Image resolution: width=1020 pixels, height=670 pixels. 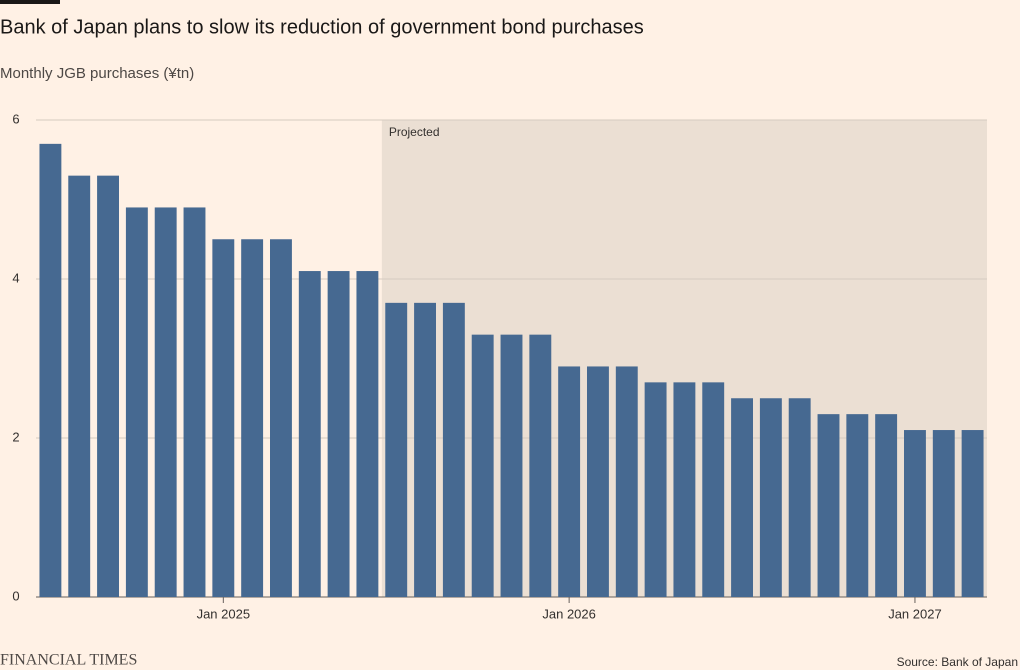 I want to click on y-tick-label: 2, so click(x=15, y=436).